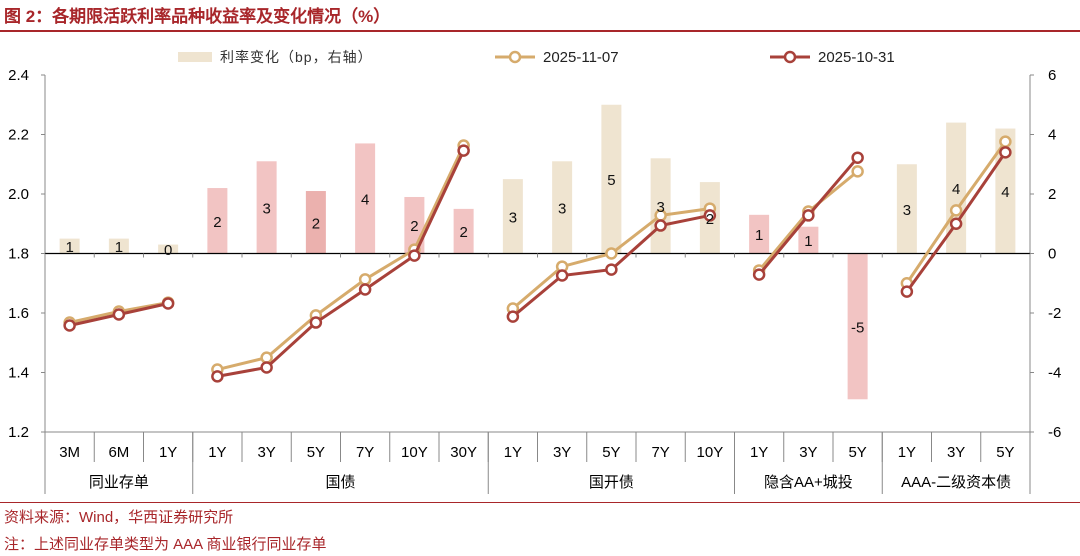  Describe the element at coordinates (1052, 135) in the screenshot. I see `right-tick-label: 4` at that location.